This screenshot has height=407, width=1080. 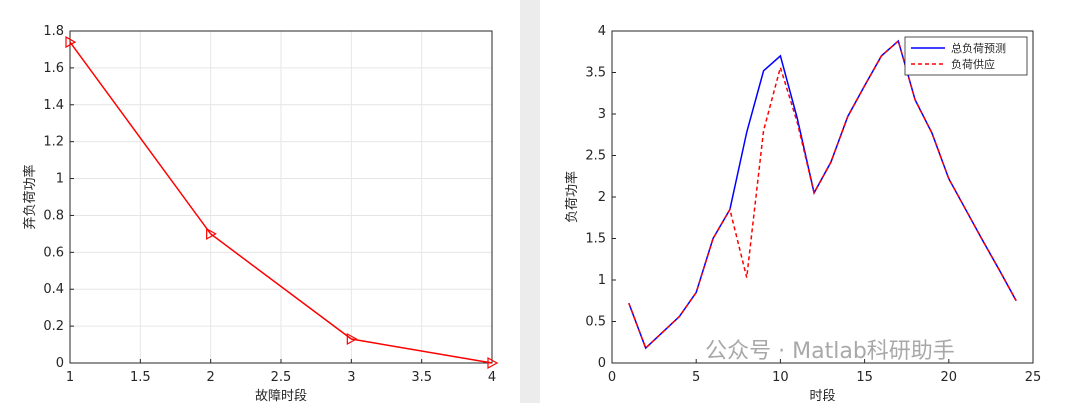 I want to click on y-tick-label: 1.2, so click(x=53, y=142).